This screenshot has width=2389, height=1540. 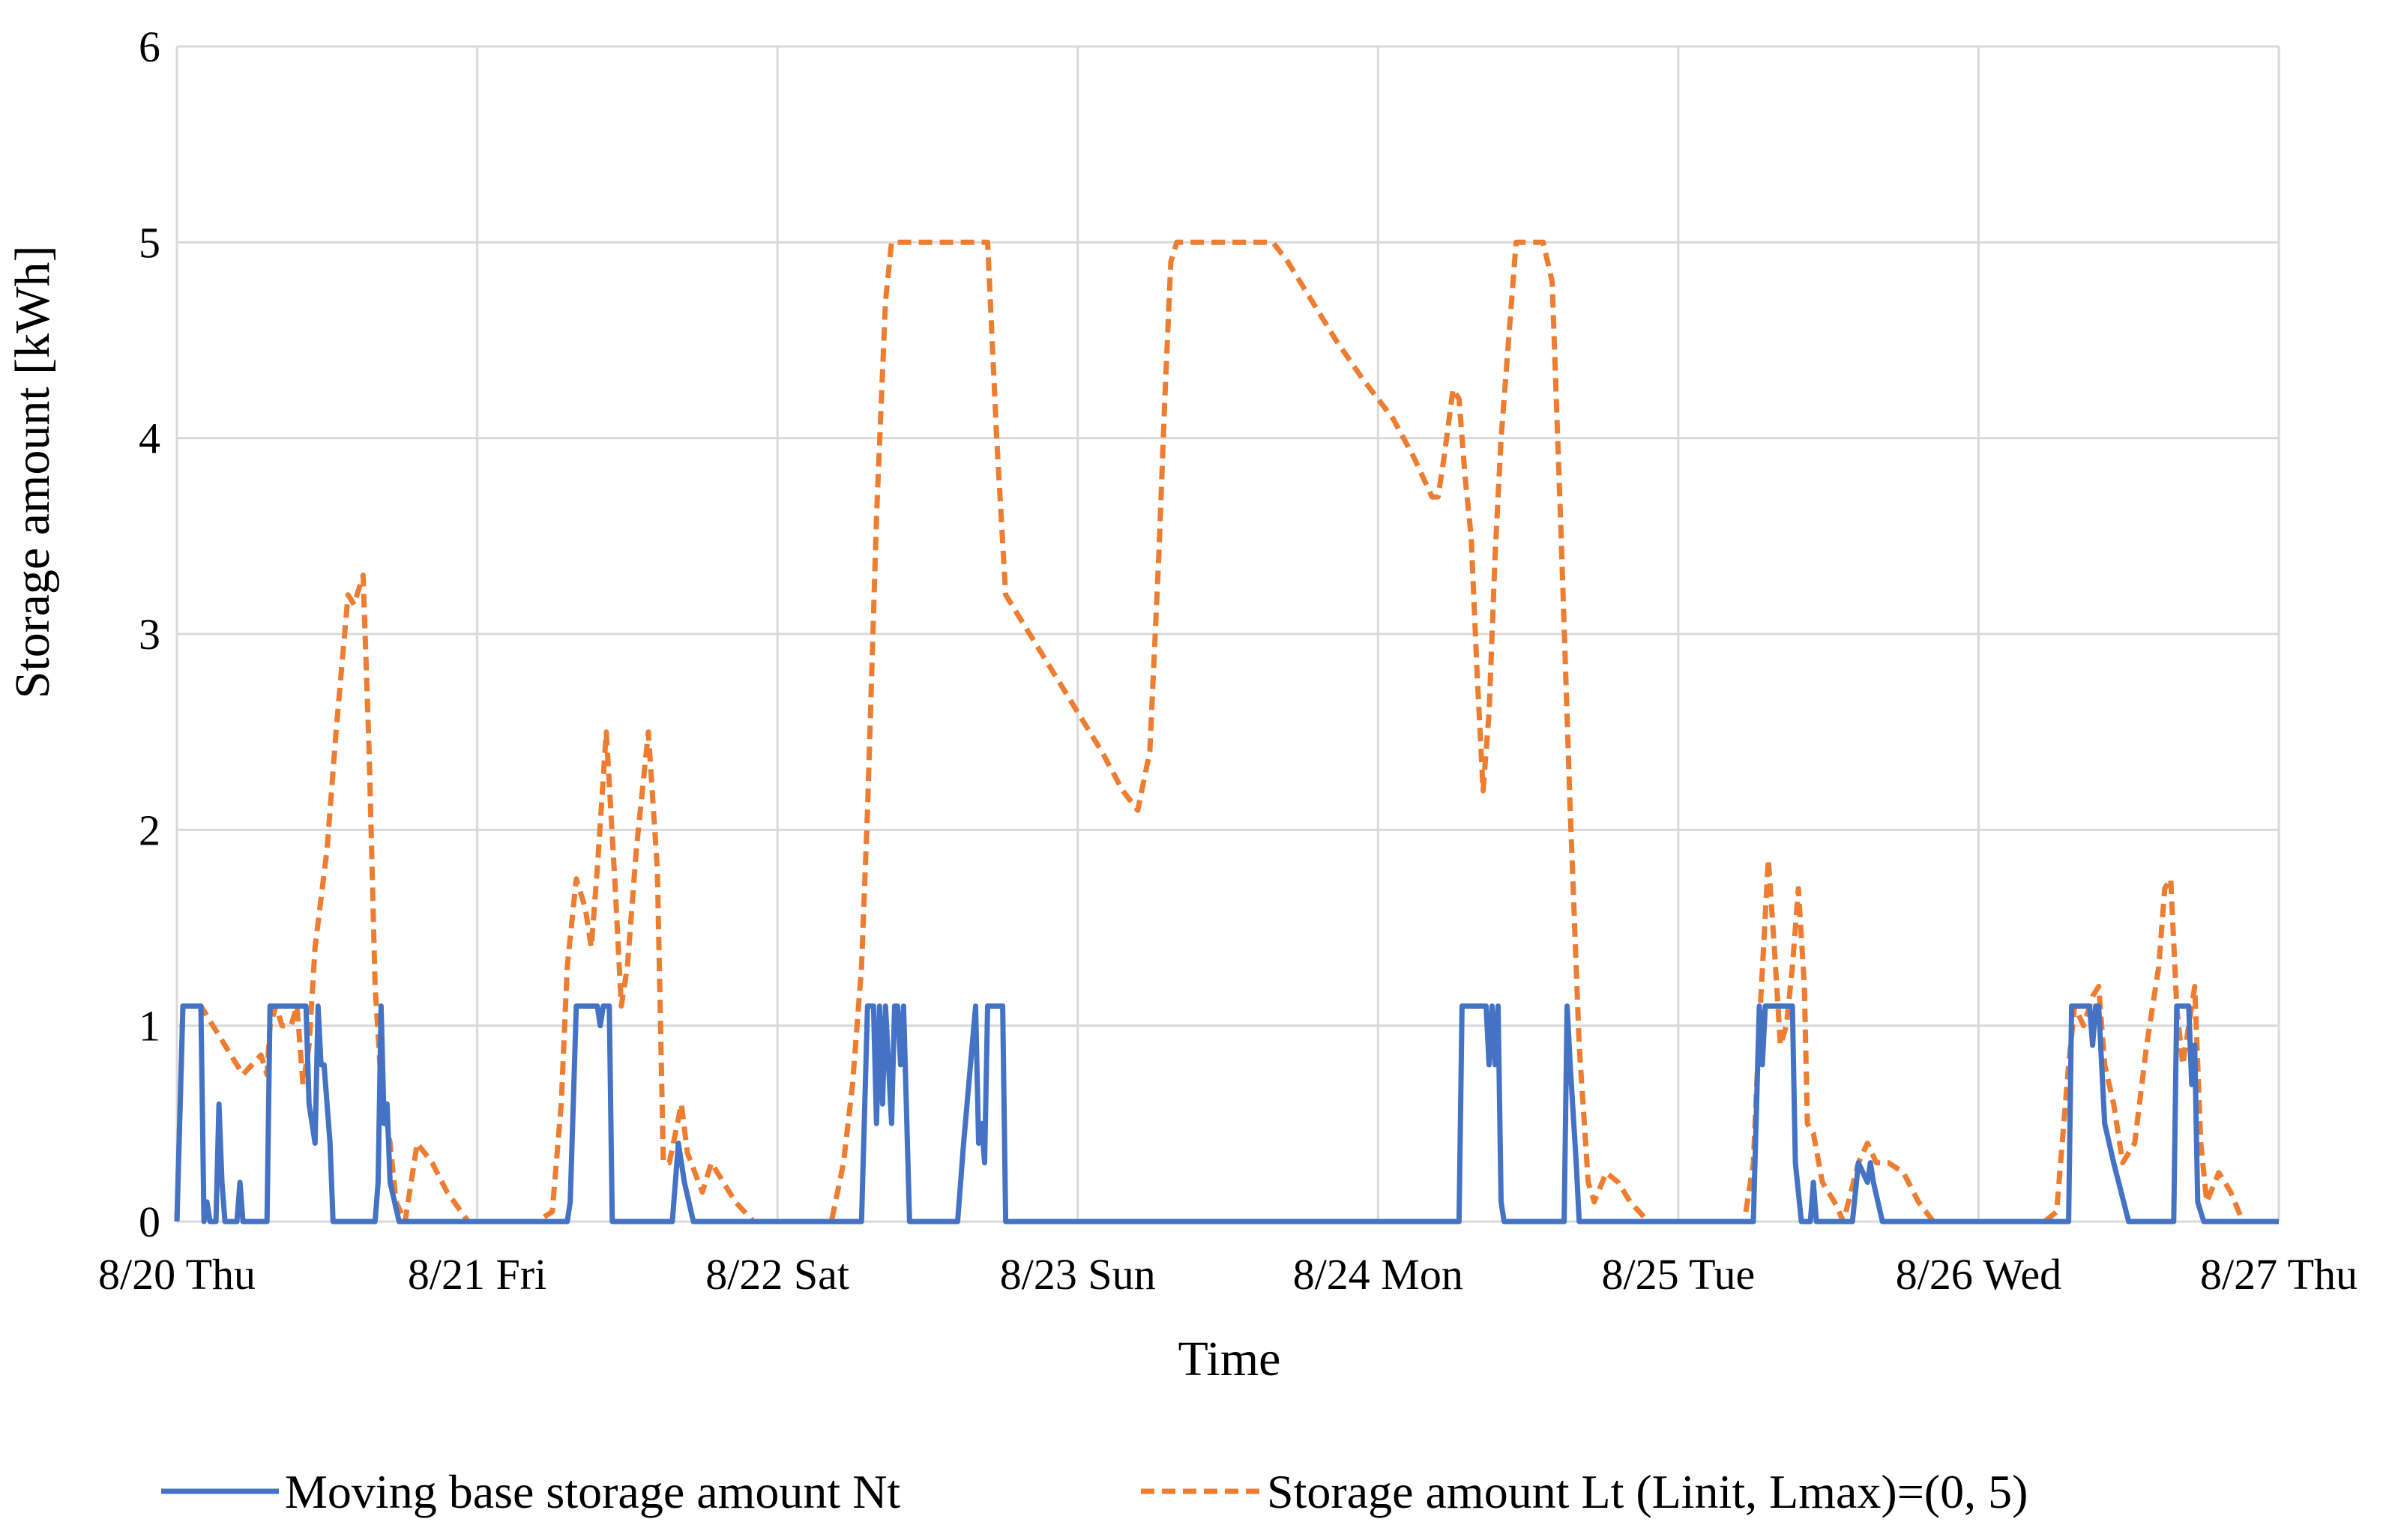 What do you see at coordinates (1078, 1274) in the screenshot?
I see `x-tick-label-3: 8/23 Sun` at bounding box center [1078, 1274].